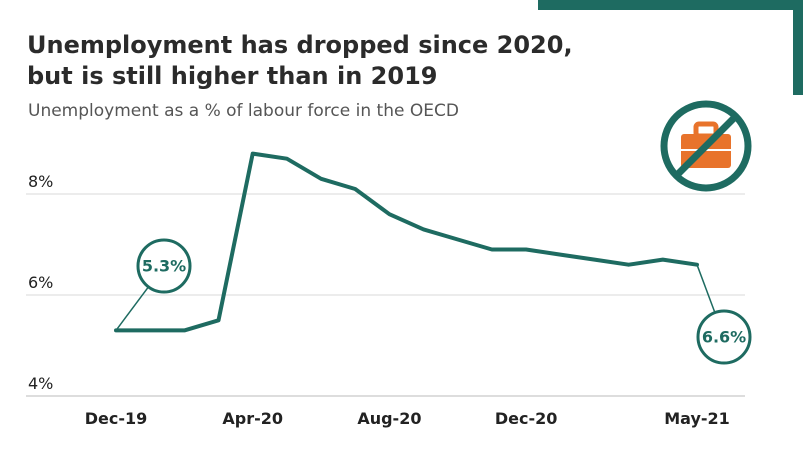  I want to click on callout-label-start: 5.3%, so click(164, 266).